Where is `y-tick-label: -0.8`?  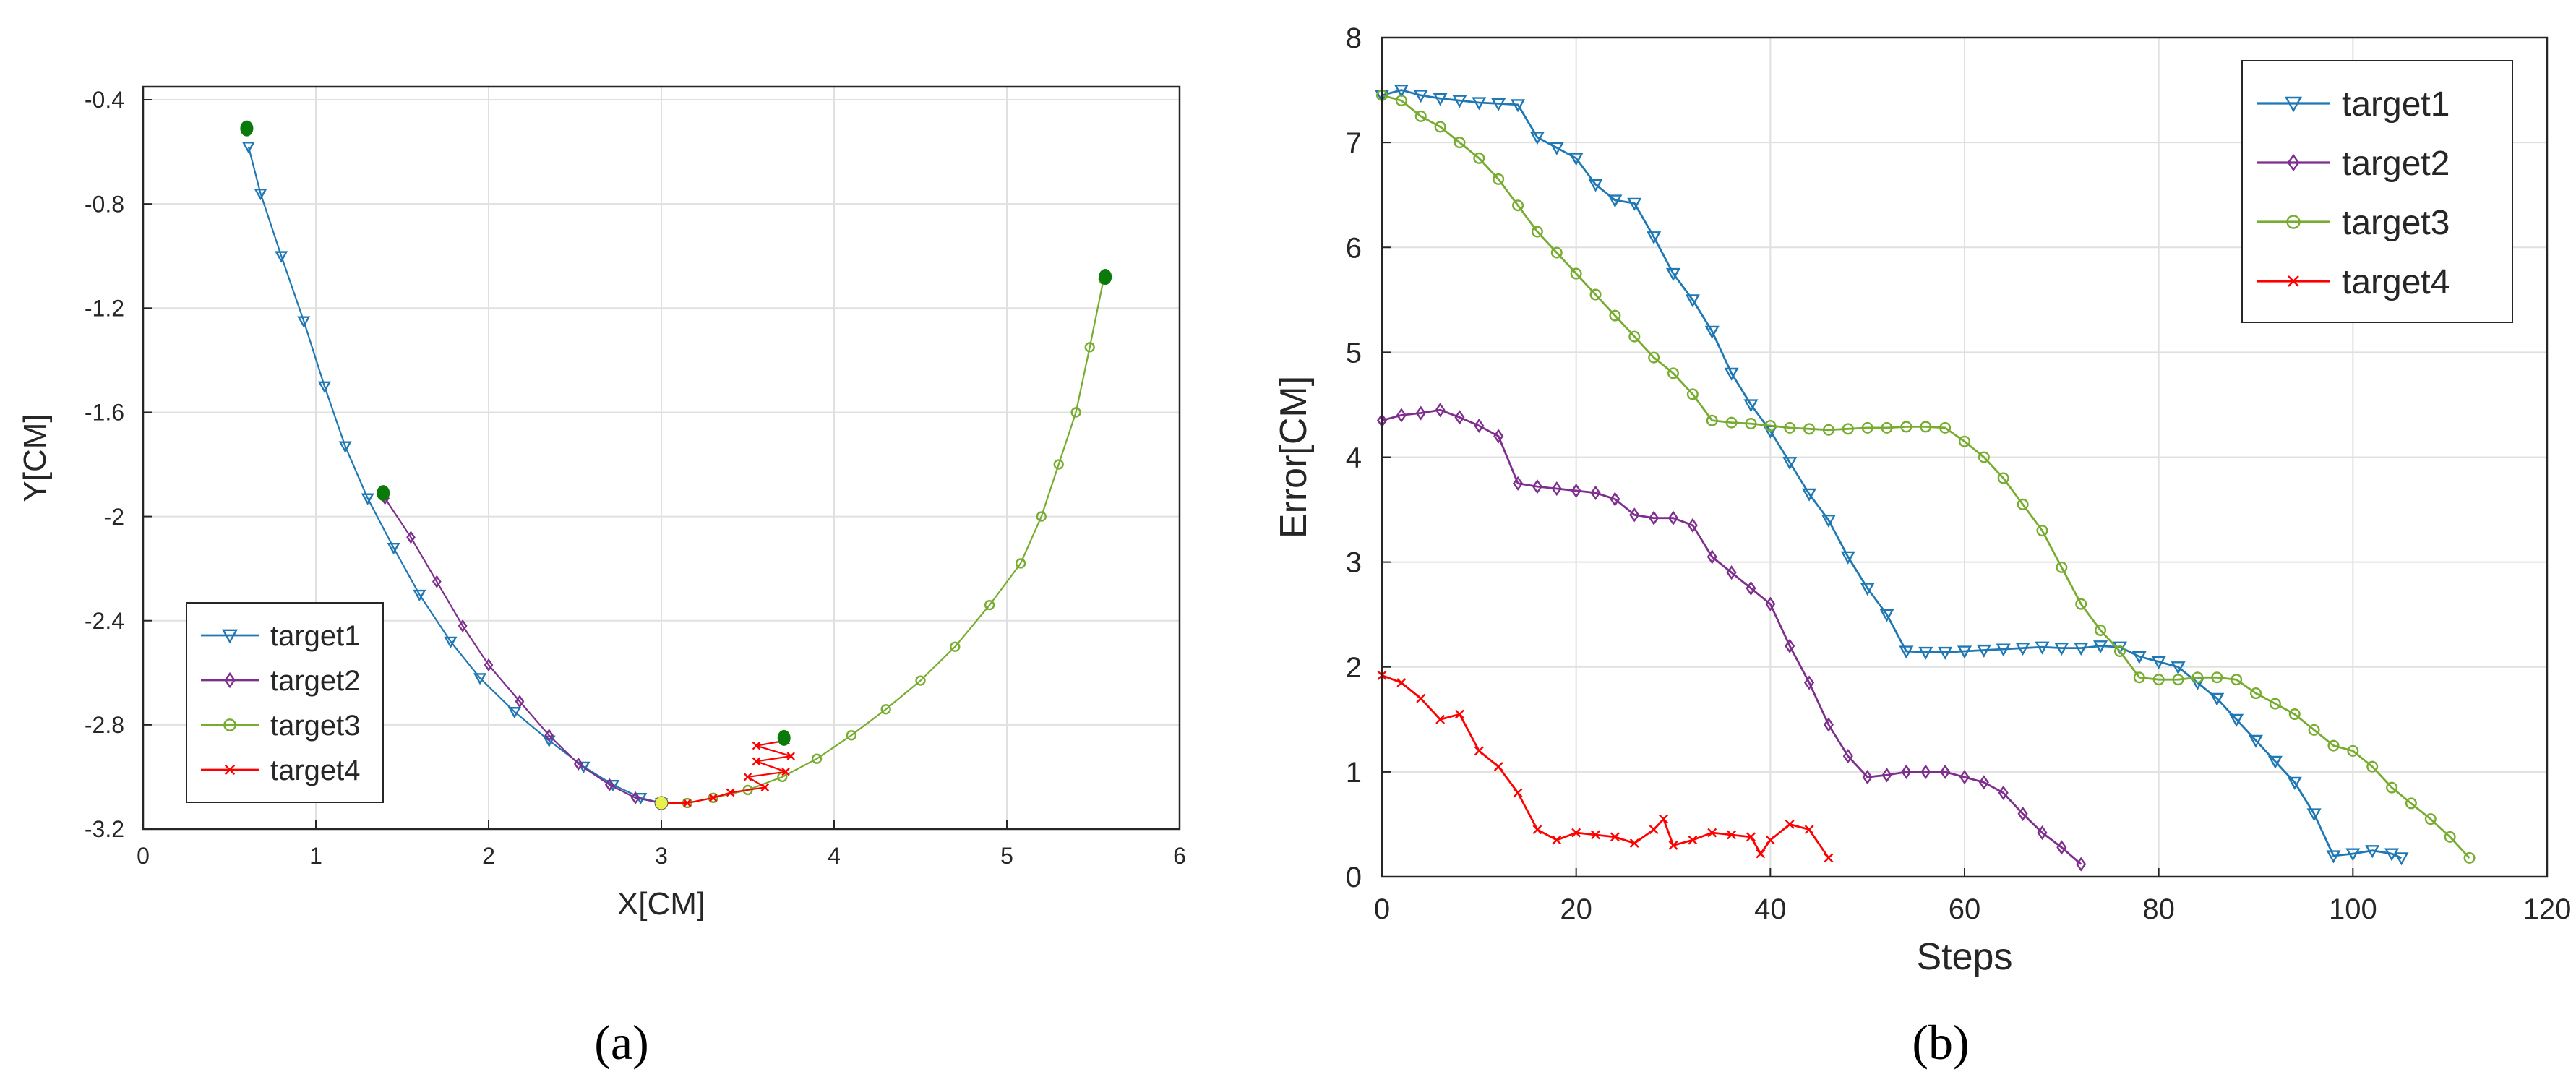 y-tick-label: -0.8 is located at coordinates (105, 204).